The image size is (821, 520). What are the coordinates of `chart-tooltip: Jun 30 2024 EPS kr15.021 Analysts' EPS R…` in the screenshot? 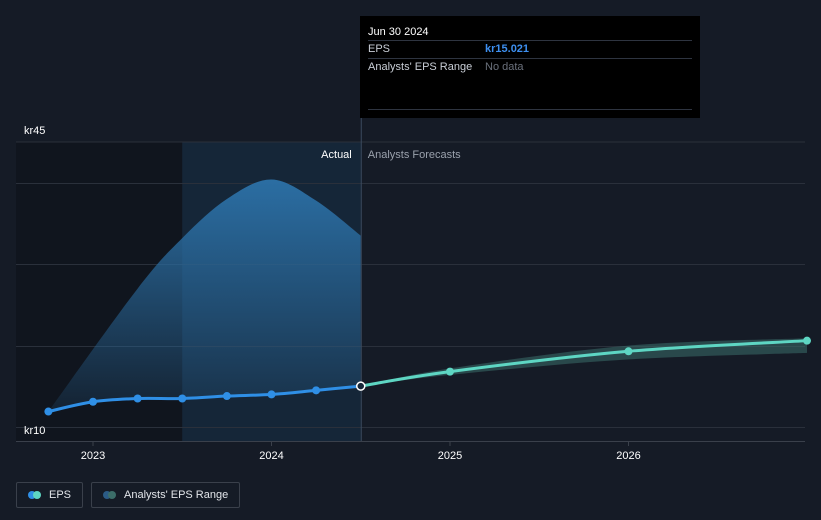 It's located at (530, 67).